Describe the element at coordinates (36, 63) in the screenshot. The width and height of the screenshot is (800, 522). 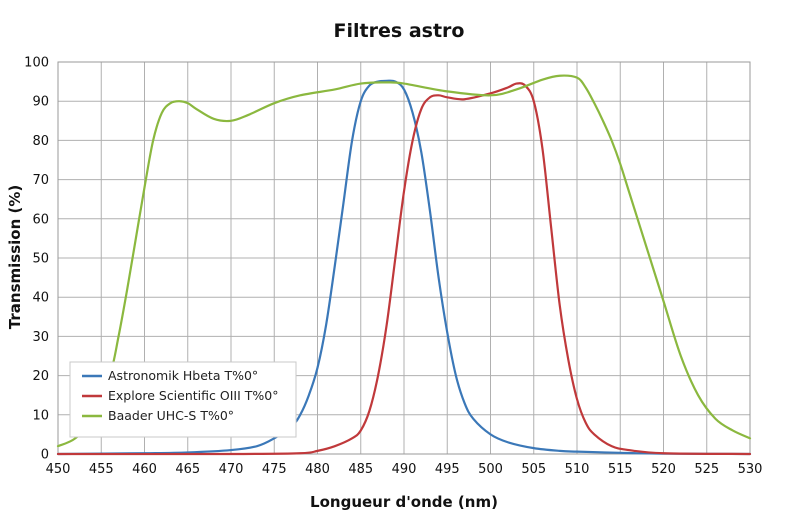
I see `y-tick-label: 100` at that location.